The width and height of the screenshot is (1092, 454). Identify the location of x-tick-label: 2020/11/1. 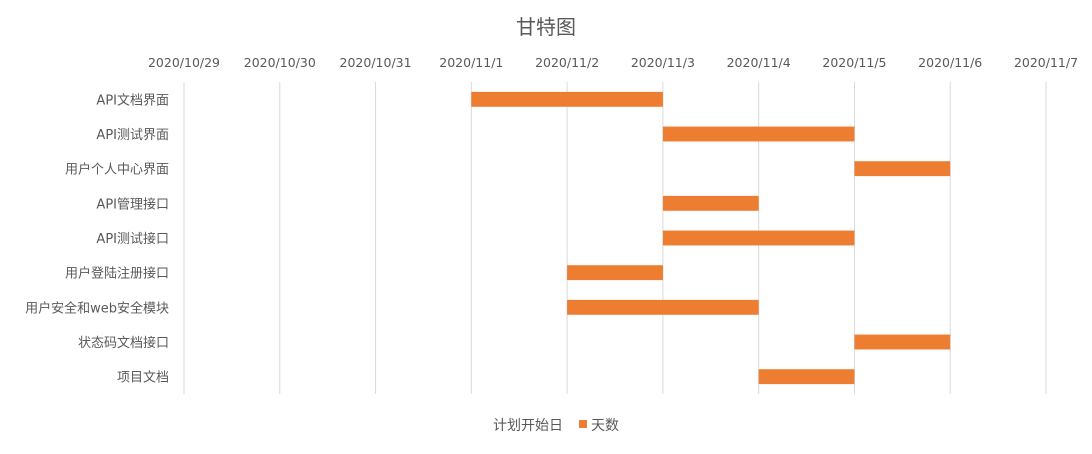
(471, 62).